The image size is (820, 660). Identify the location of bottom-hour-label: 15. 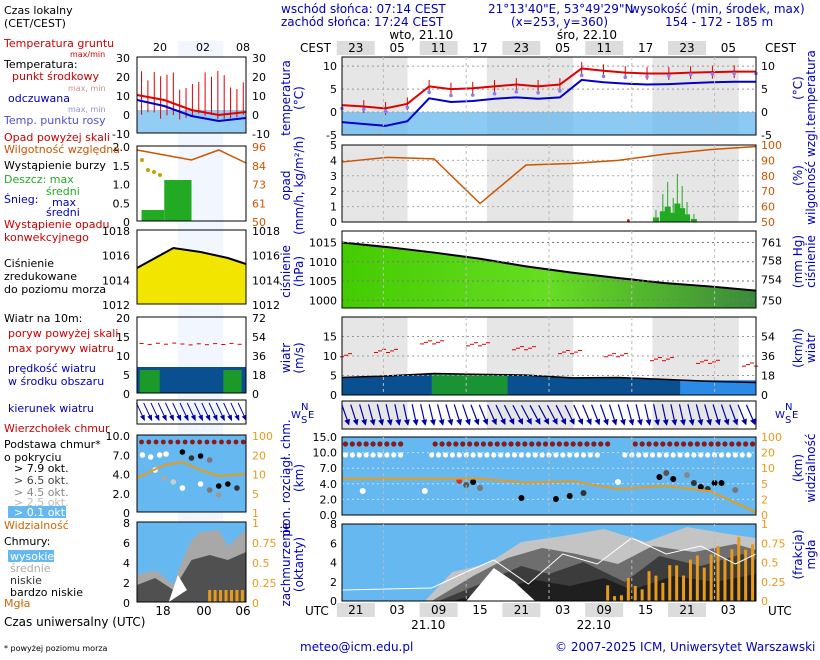
(479, 610).